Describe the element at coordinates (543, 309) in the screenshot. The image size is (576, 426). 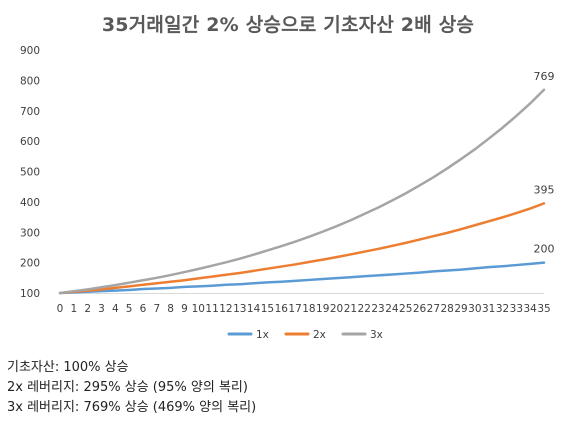
I see `x-tick-label: 35` at that location.